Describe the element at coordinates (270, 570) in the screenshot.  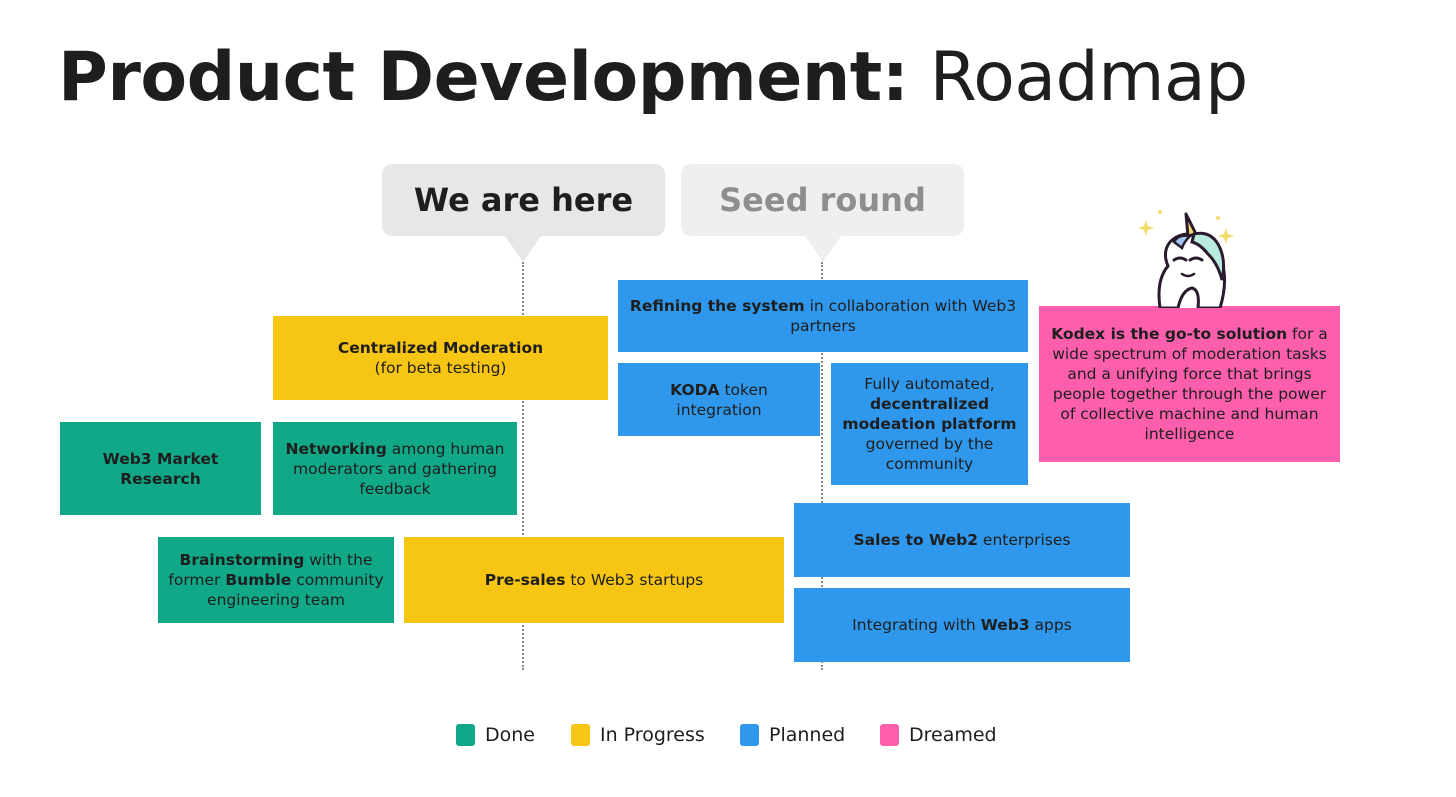
I see `card-brainstorm-text-1: with the former` at that location.